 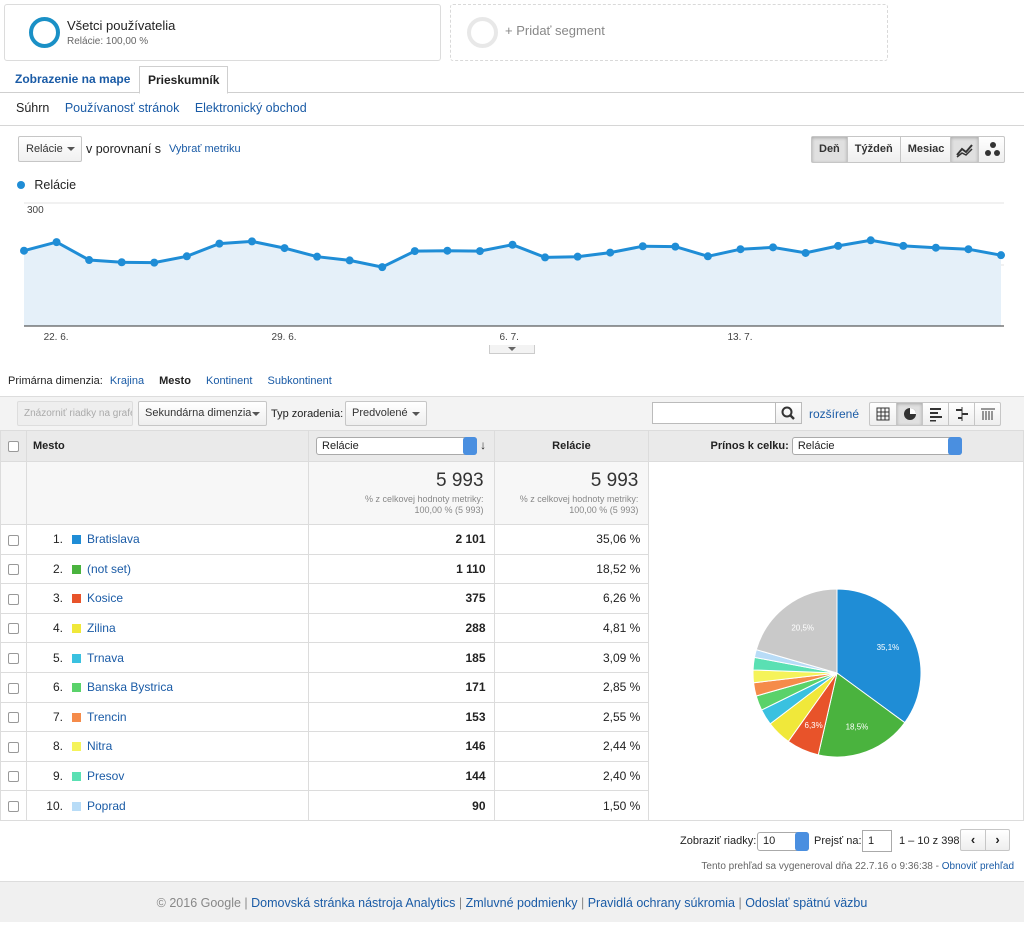 What do you see at coordinates (873, 149) in the screenshot?
I see `period-week-button: Týždeň` at bounding box center [873, 149].